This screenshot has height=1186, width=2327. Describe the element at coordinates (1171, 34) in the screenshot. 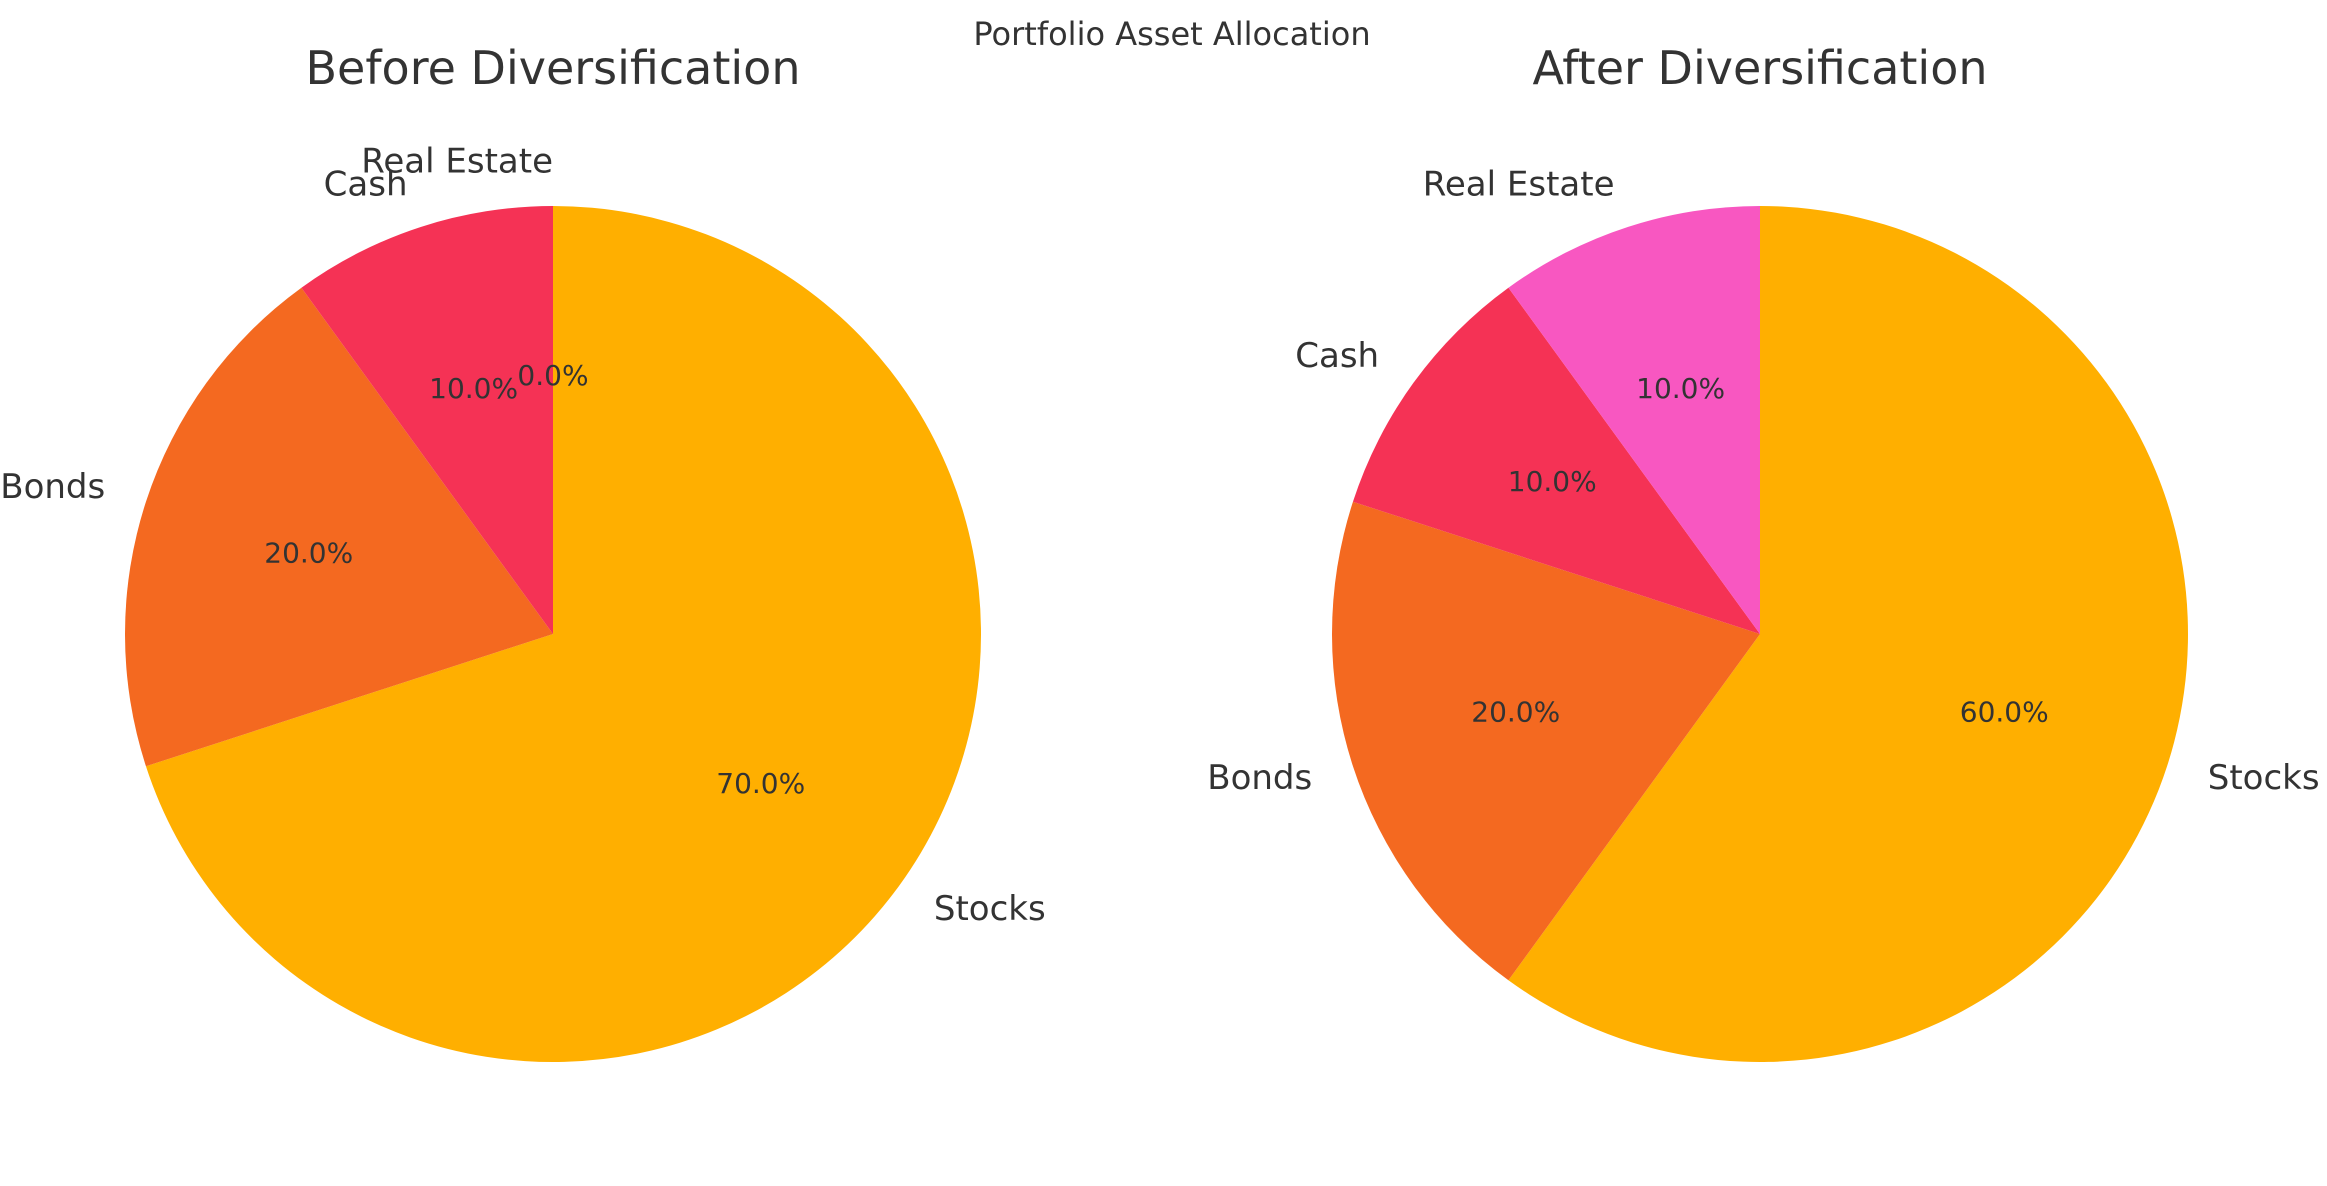

I see `figure-title: Portfolio Asset Allocation` at that location.